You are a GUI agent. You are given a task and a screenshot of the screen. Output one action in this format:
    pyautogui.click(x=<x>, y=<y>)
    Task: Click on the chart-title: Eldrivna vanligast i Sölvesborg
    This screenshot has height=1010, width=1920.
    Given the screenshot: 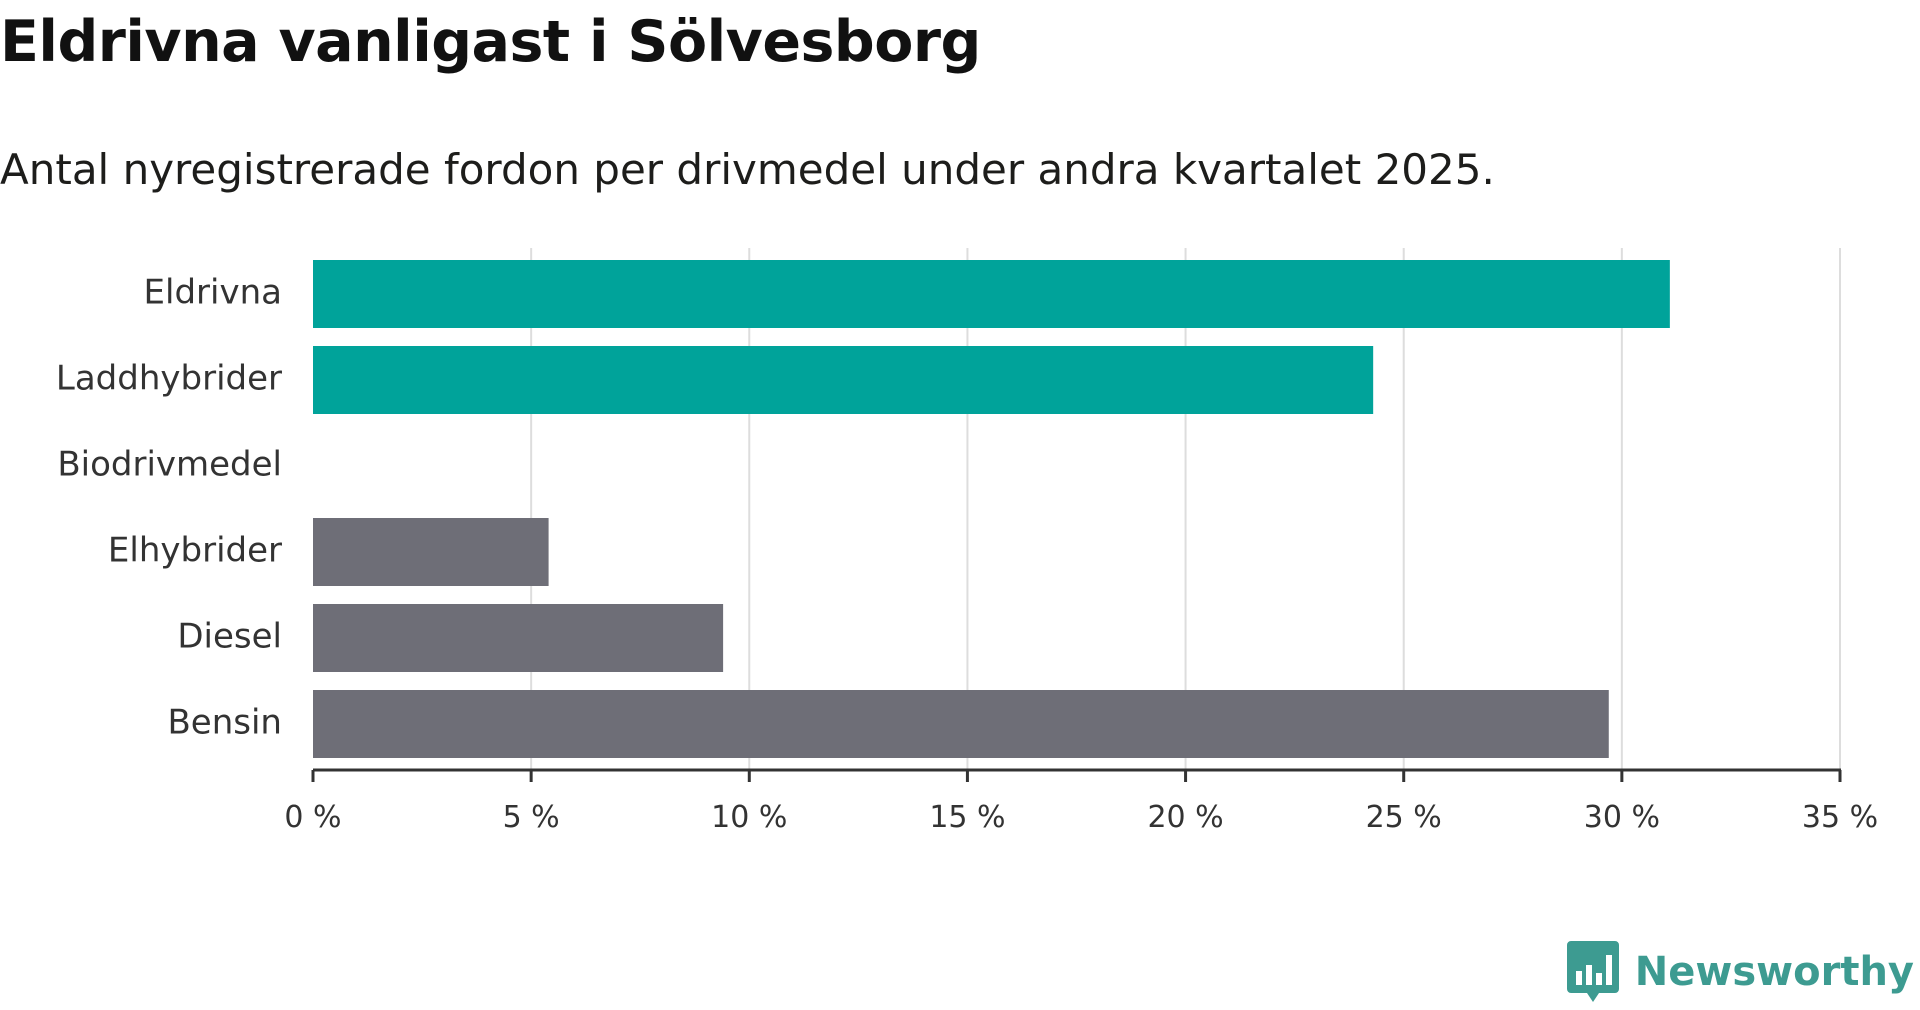 What is the action you would take?
    pyautogui.click(x=490, y=42)
    